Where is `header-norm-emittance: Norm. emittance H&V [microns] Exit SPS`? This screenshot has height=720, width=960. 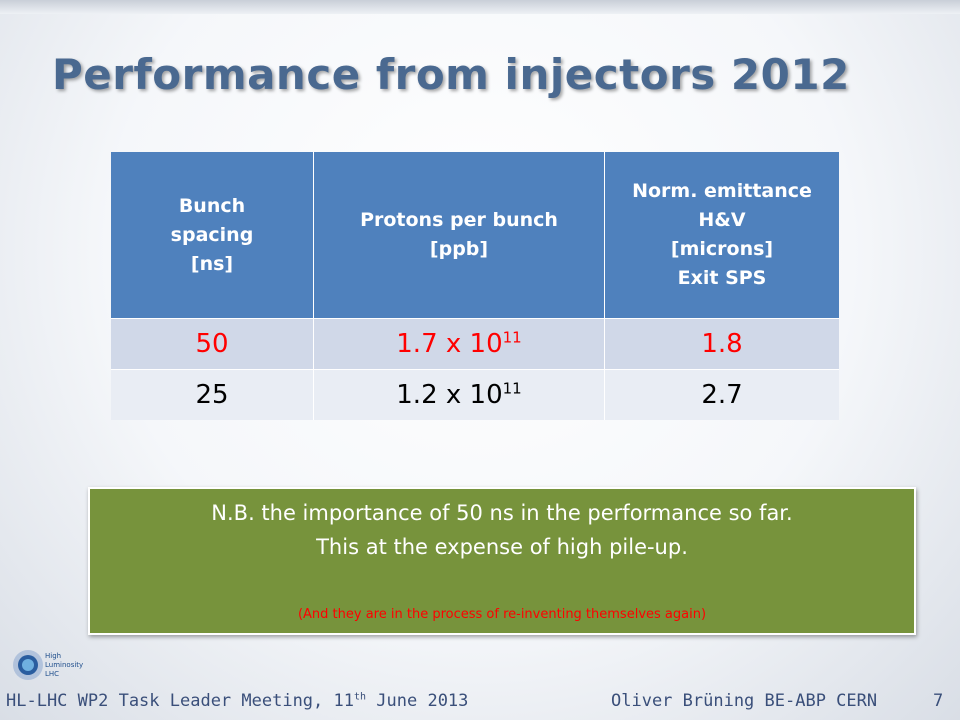 header-norm-emittance: Norm. emittance H&V [microns] Exit SPS is located at coordinates (721, 235).